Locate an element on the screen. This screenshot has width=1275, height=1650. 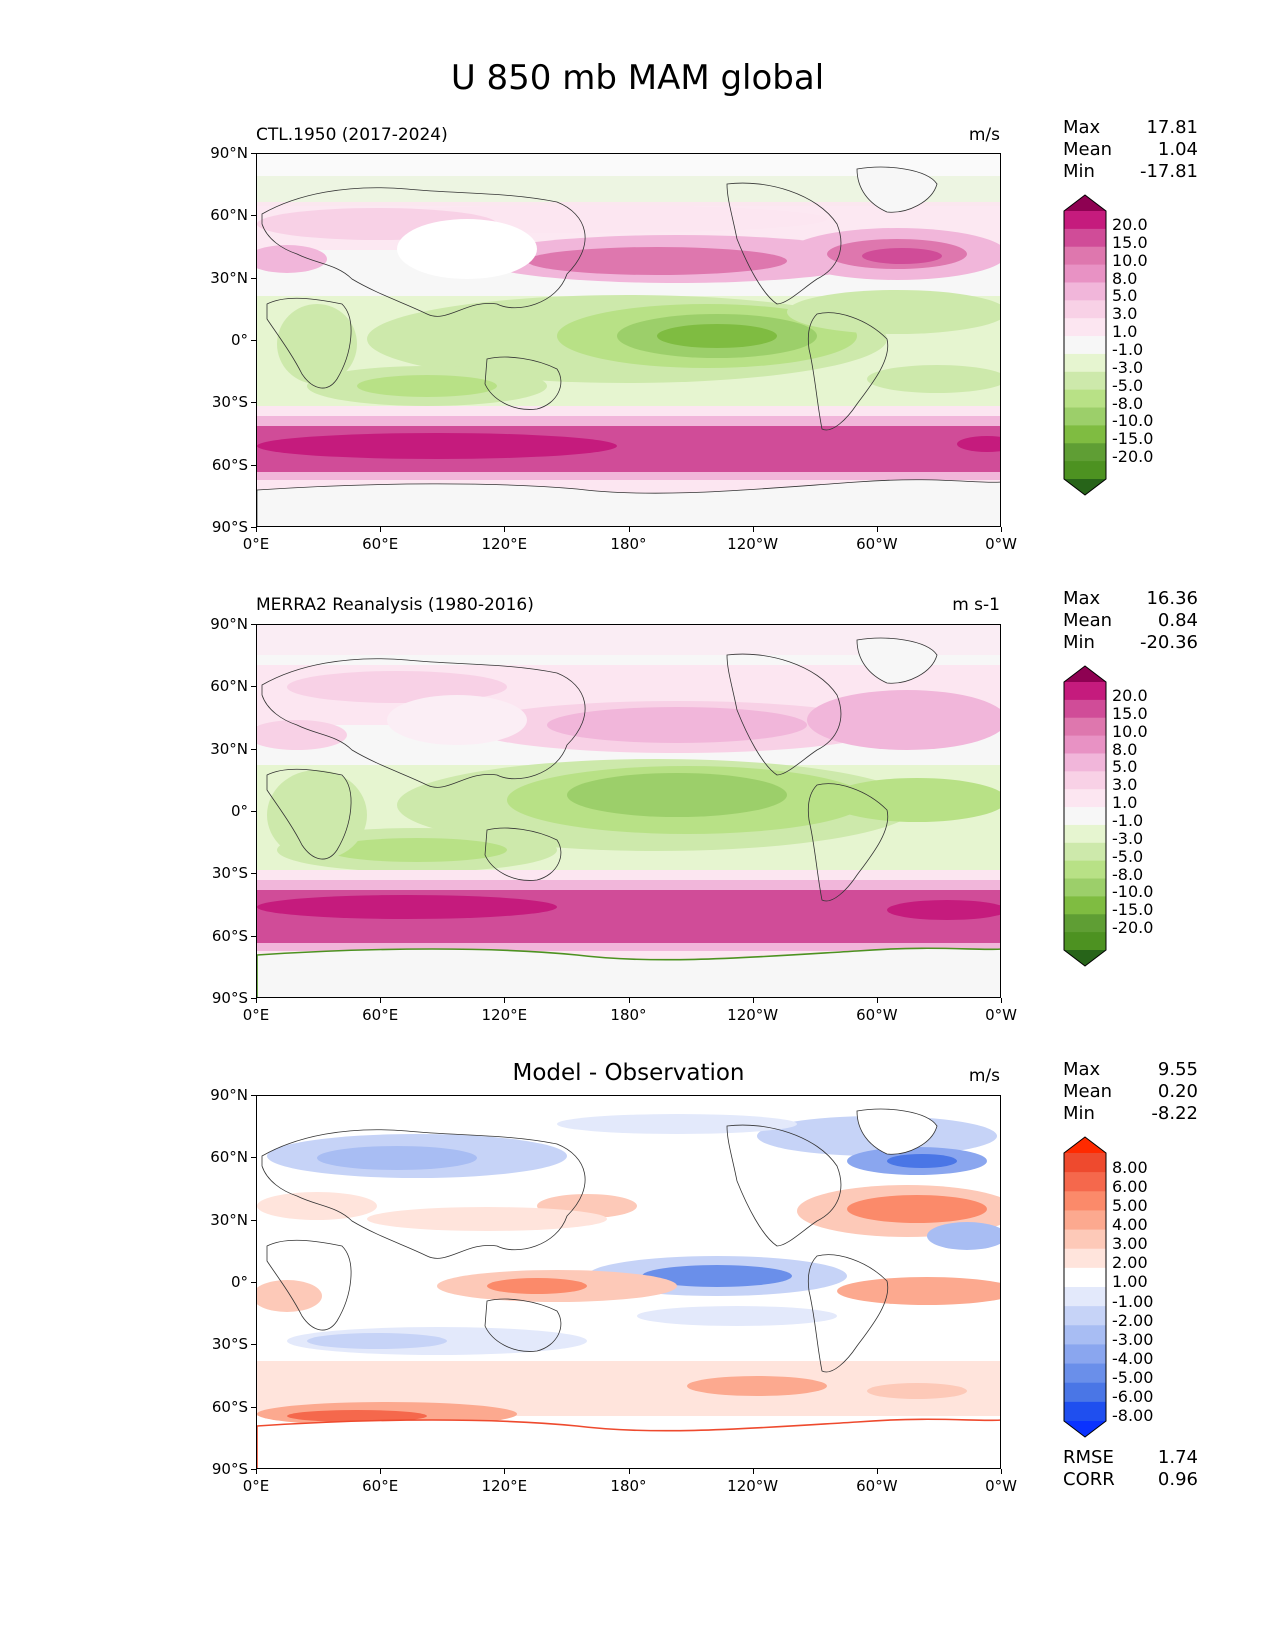
colorbar-label: -1.0 is located at coordinates (1128, 349).